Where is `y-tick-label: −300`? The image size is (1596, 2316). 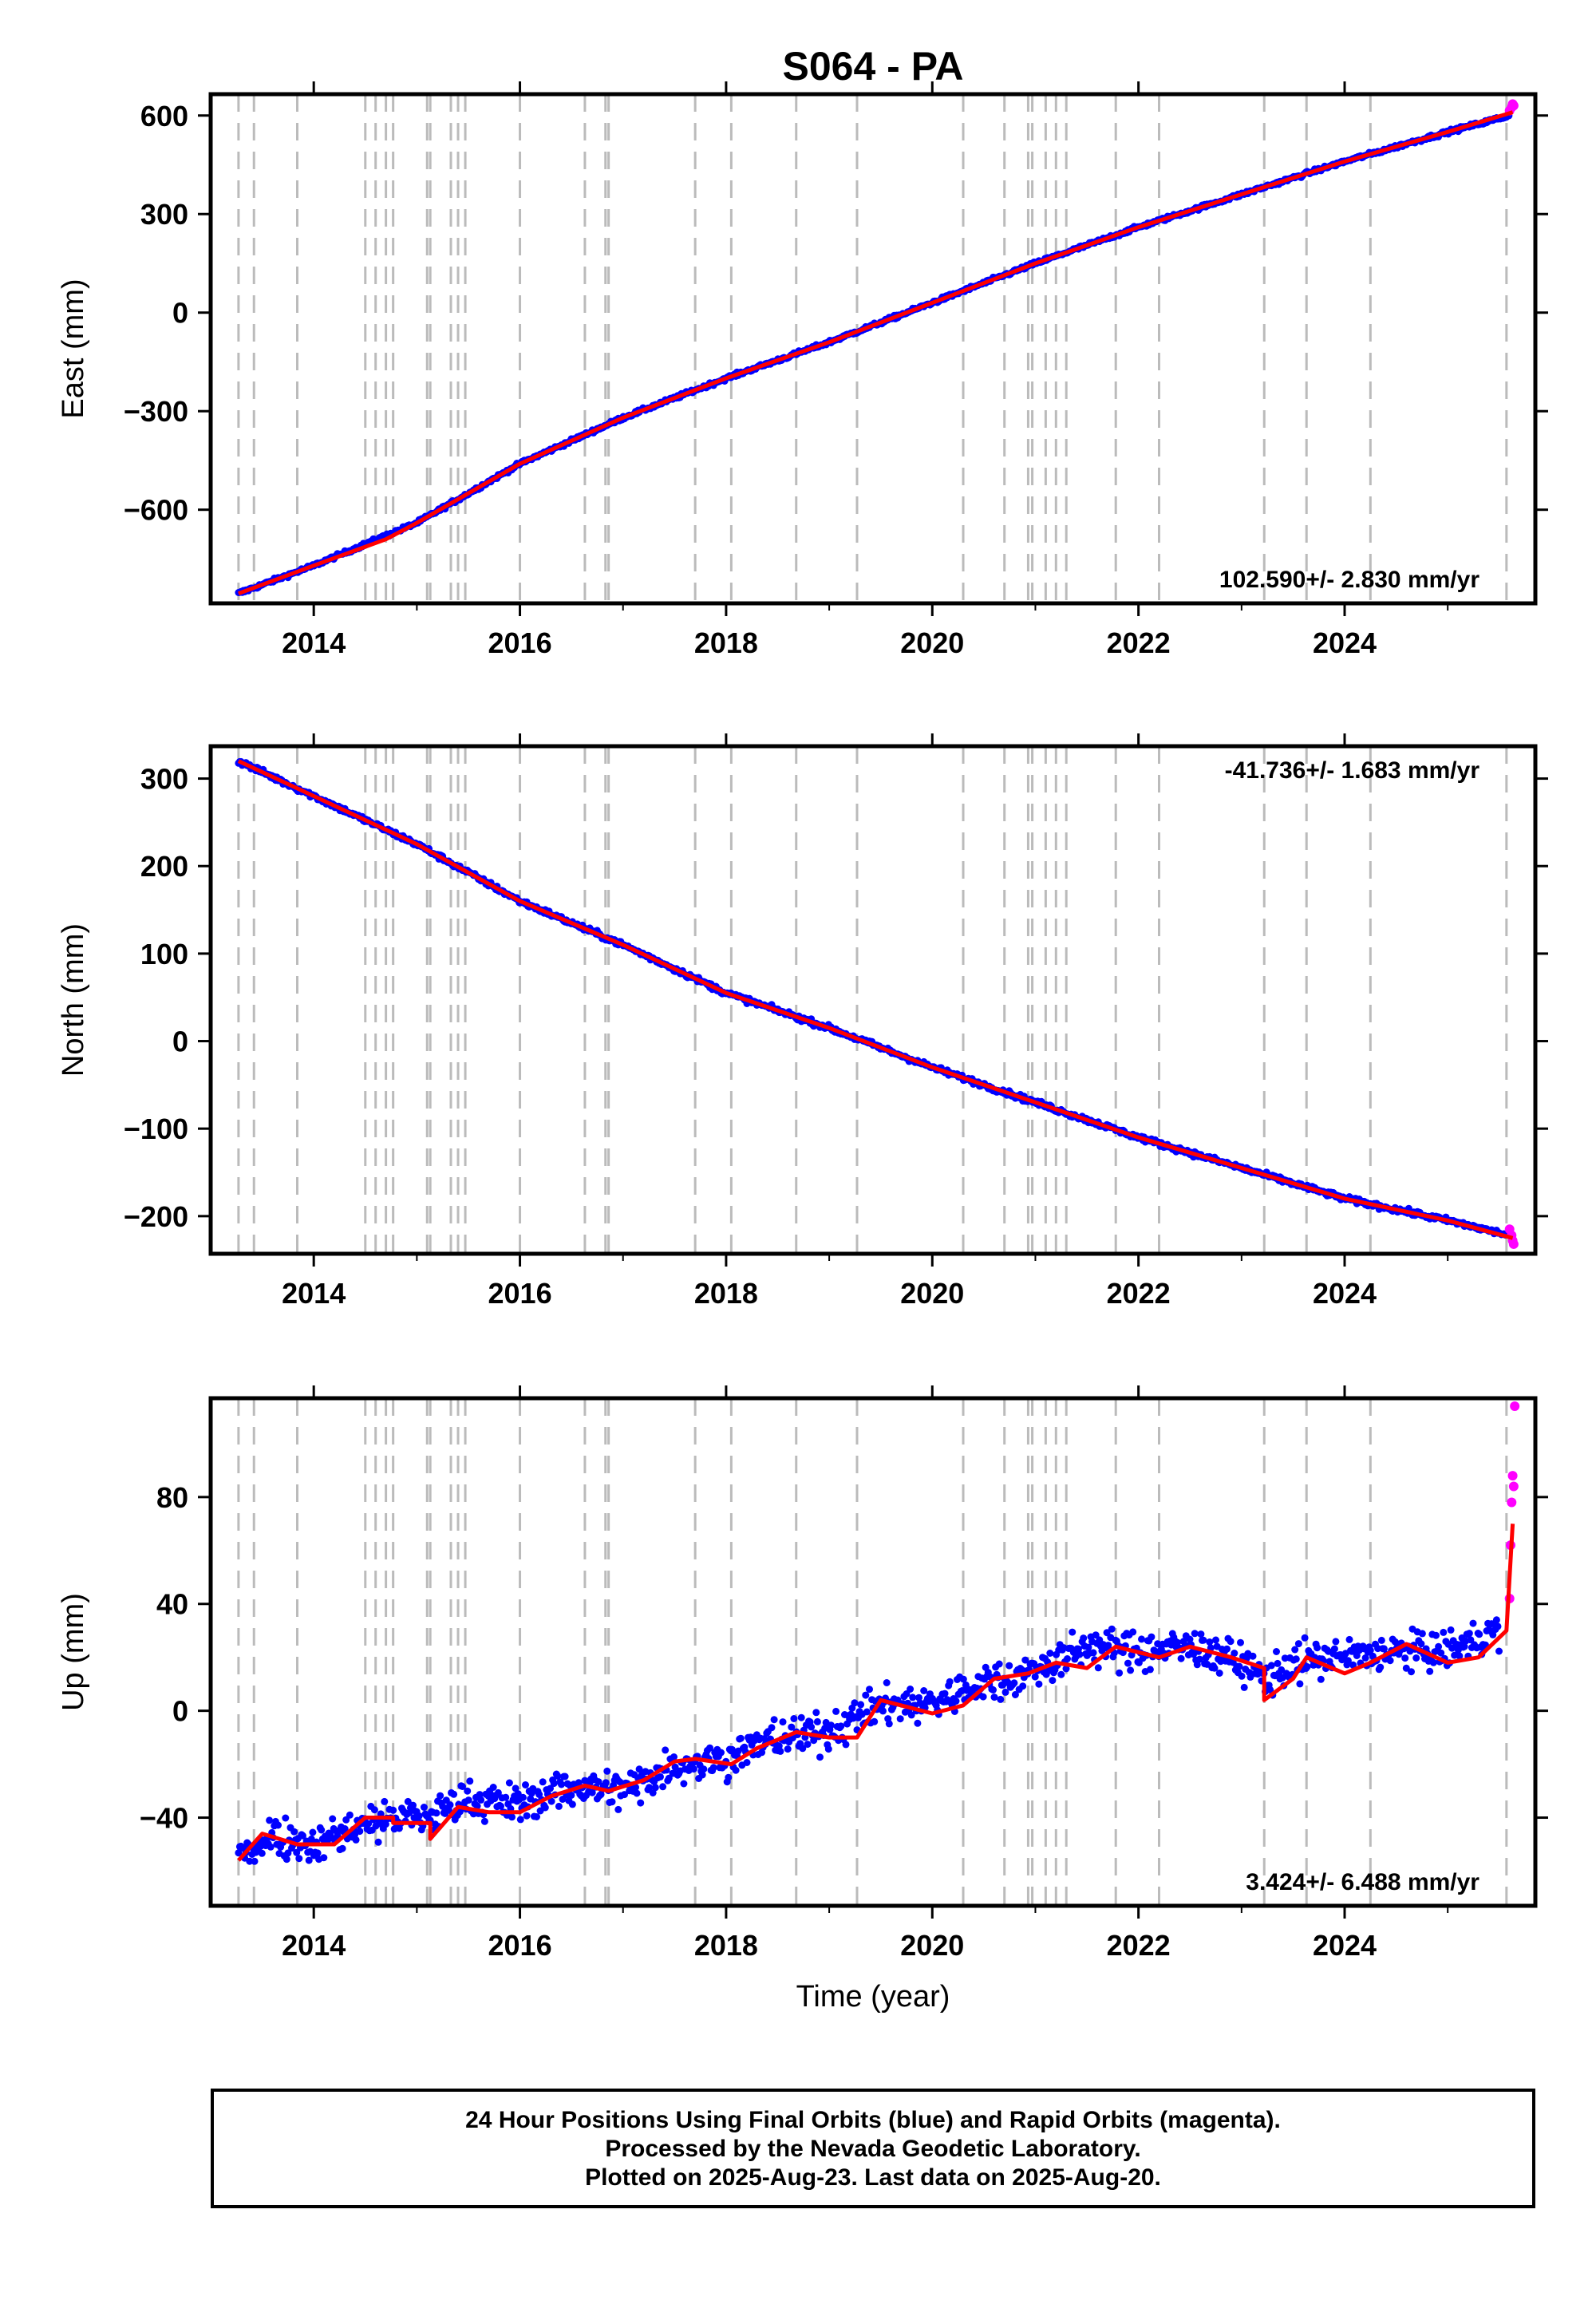
y-tick-label: −300 is located at coordinates (156, 411).